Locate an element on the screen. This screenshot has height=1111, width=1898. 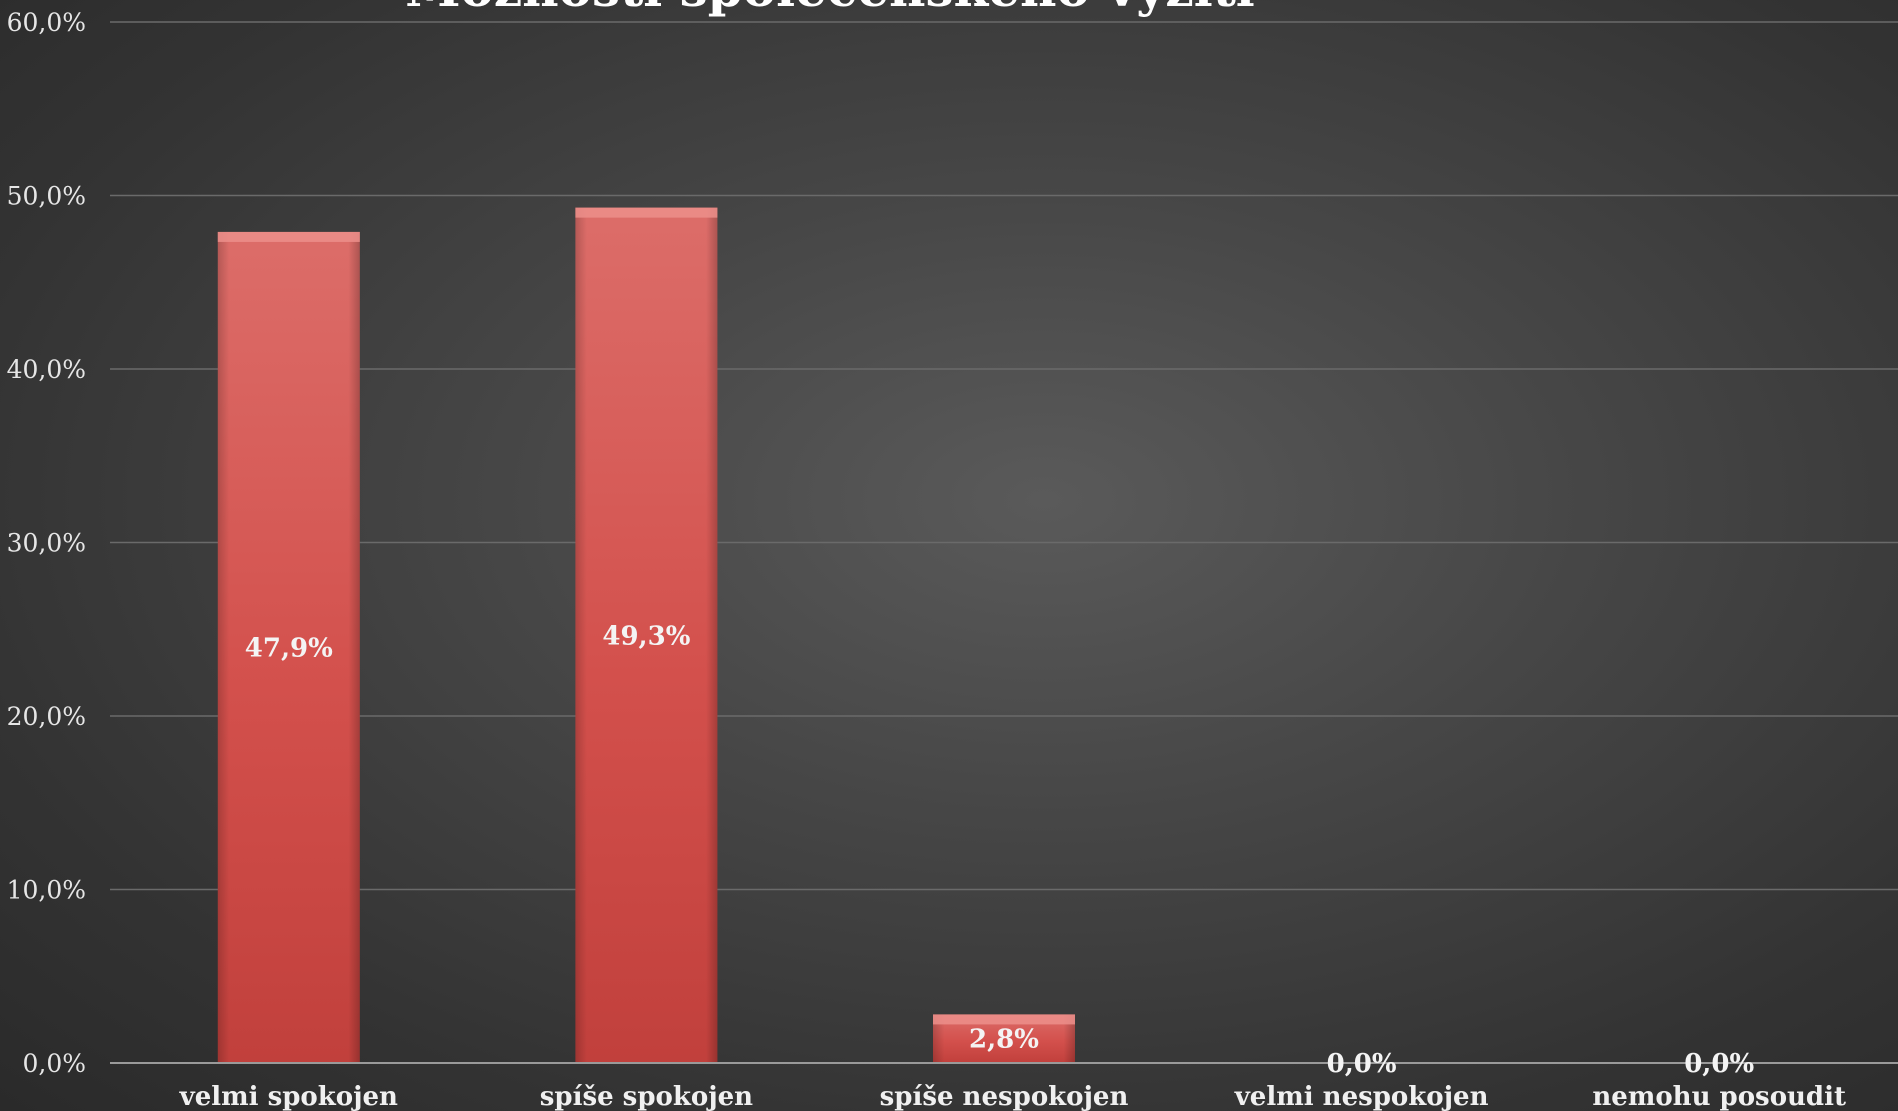
x-category-label: spíše spokojen is located at coordinates (646, 1096).